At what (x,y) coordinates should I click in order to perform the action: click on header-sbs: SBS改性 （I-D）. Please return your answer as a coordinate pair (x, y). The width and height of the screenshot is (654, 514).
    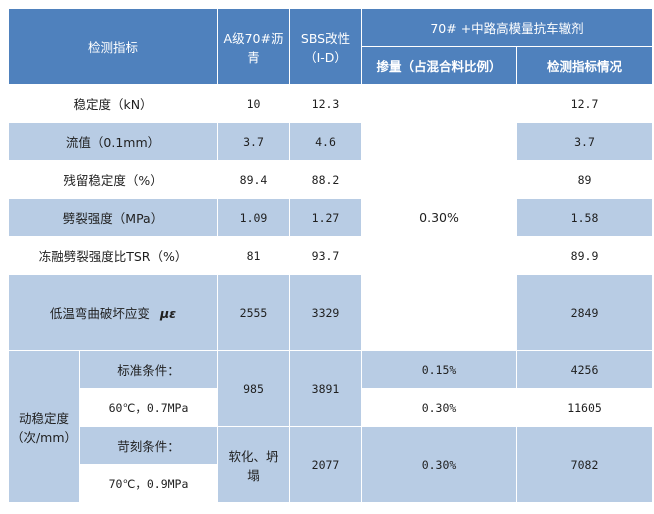
    Looking at the image, I should click on (326, 46).